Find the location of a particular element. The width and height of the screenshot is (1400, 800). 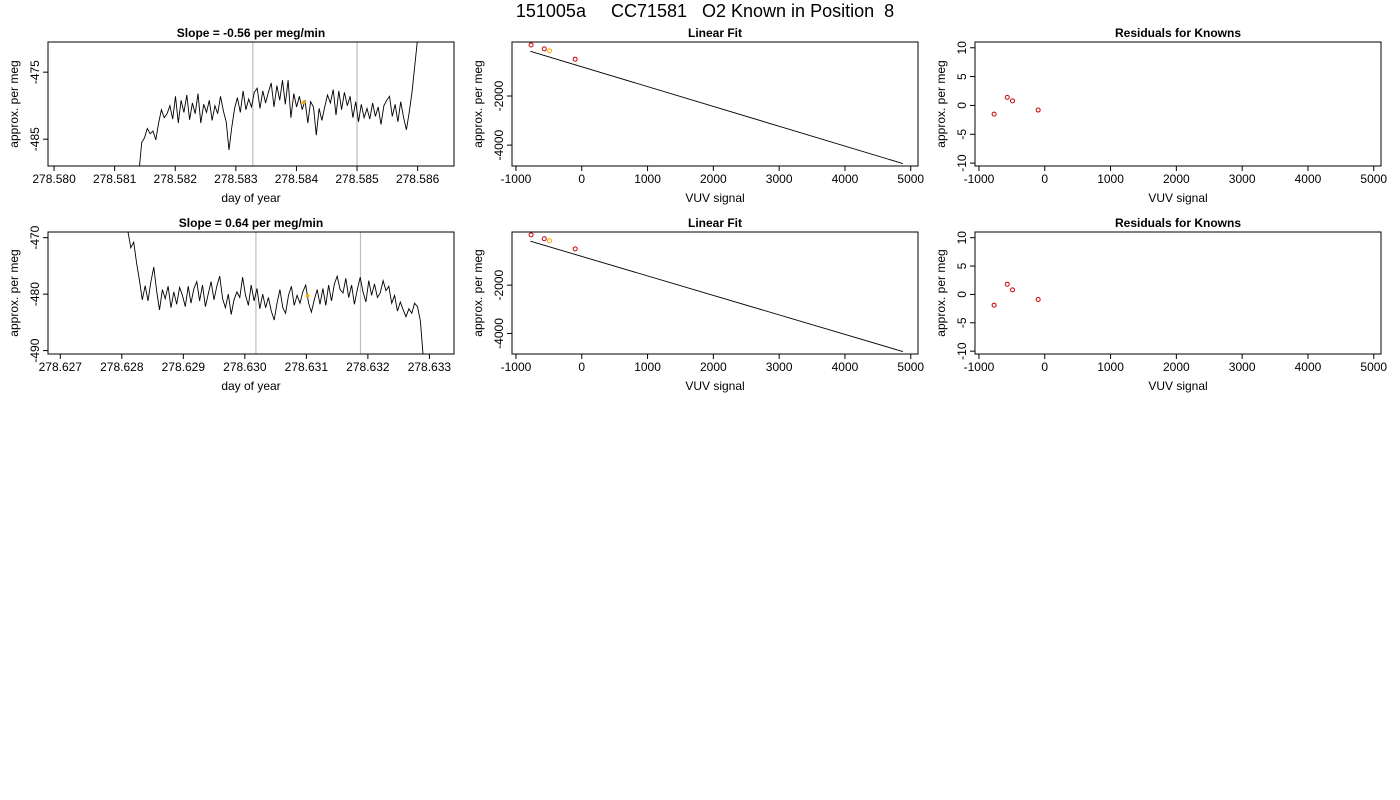

y-tick-label: -480 is located at coordinates (35, 294).